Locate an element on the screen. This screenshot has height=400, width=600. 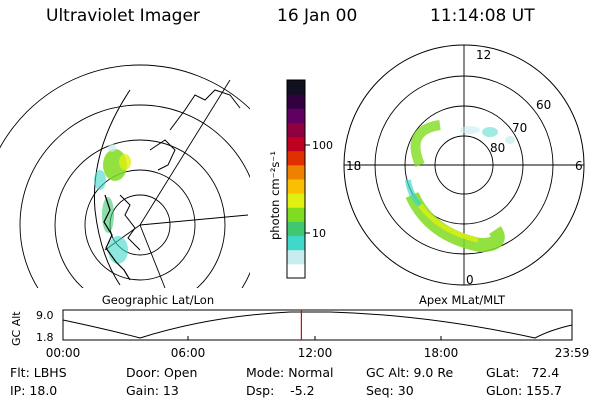
door-info: Door: Open is located at coordinates (162, 372).